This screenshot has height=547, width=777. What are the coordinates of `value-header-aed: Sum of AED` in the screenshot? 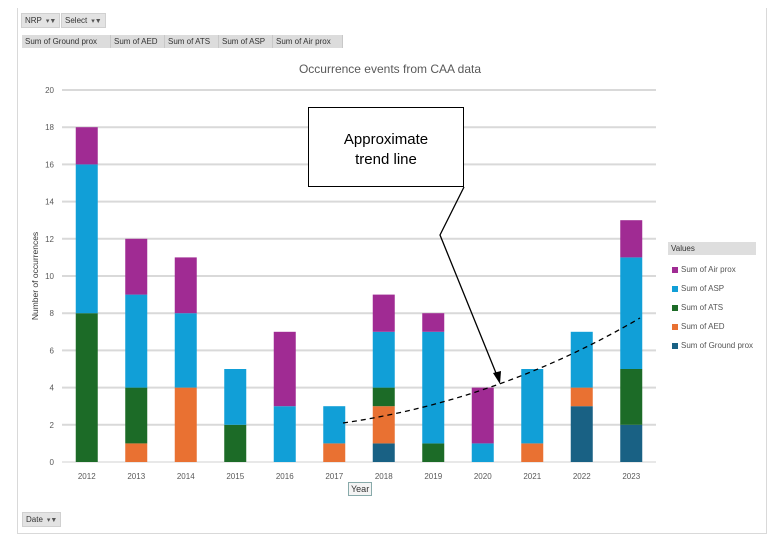 It's located at (138, 41).